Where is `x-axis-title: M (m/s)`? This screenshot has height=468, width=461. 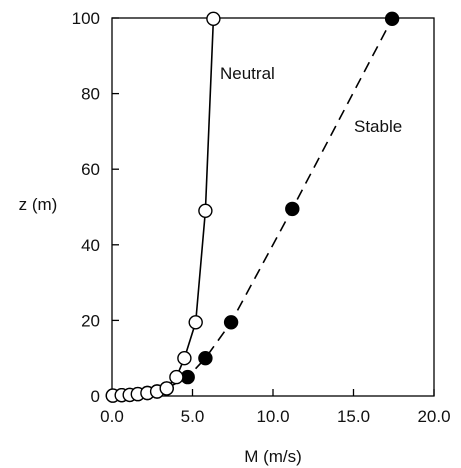 x-axis-title: M (m/s) is located at coordinates (273, 456).